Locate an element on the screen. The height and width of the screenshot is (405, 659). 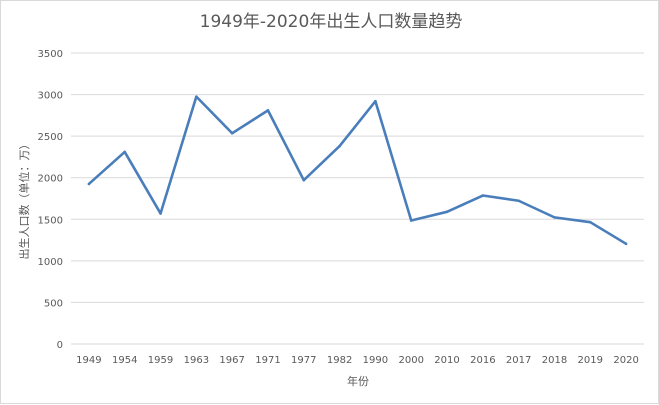
y-tick-label: 1500 is located at coordinates (50, 220).